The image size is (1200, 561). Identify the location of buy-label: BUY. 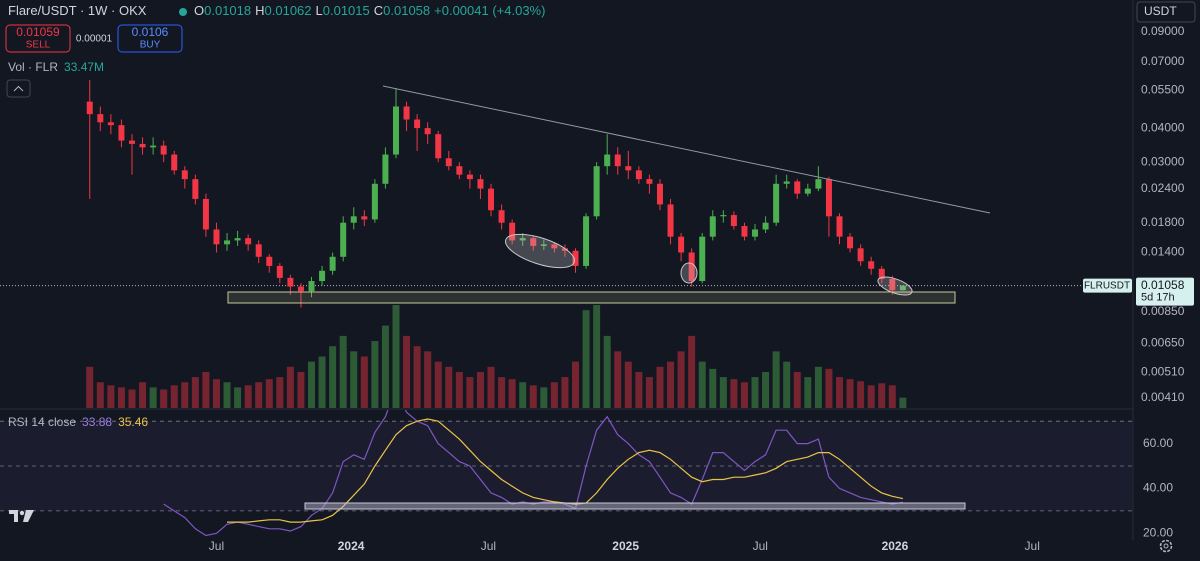
(150, 45).